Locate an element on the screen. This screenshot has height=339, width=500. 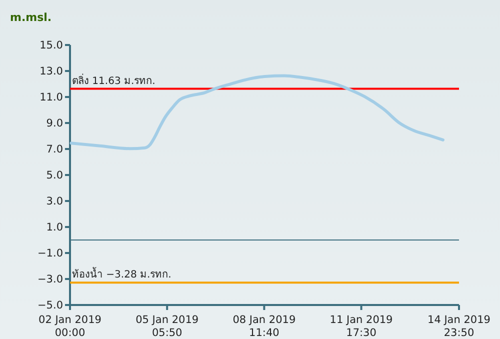
y-tick-label: 1.0 is located at coordinates (54, 228).